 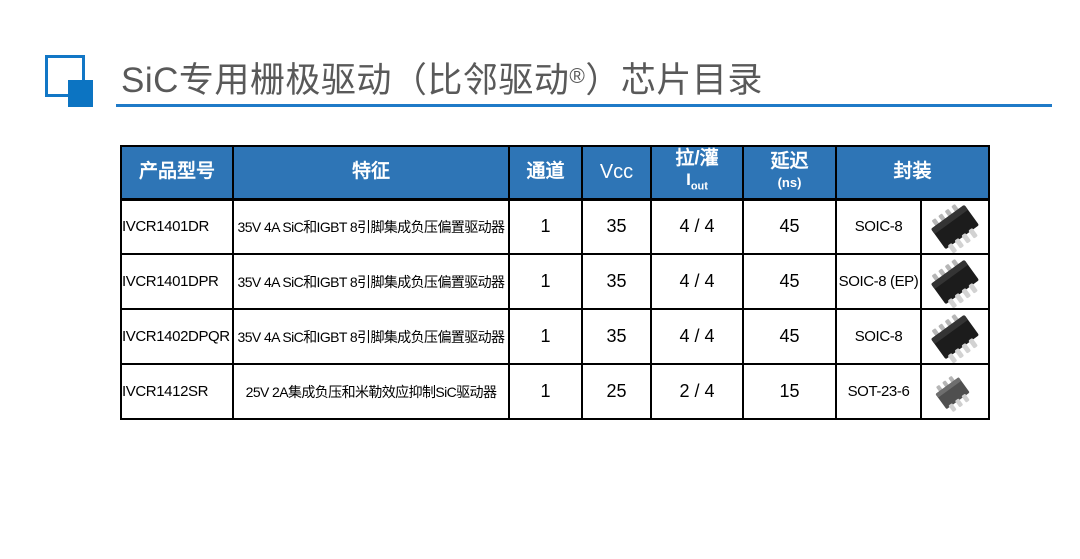 I want to click on title-underline, so click(x=584, y=105).